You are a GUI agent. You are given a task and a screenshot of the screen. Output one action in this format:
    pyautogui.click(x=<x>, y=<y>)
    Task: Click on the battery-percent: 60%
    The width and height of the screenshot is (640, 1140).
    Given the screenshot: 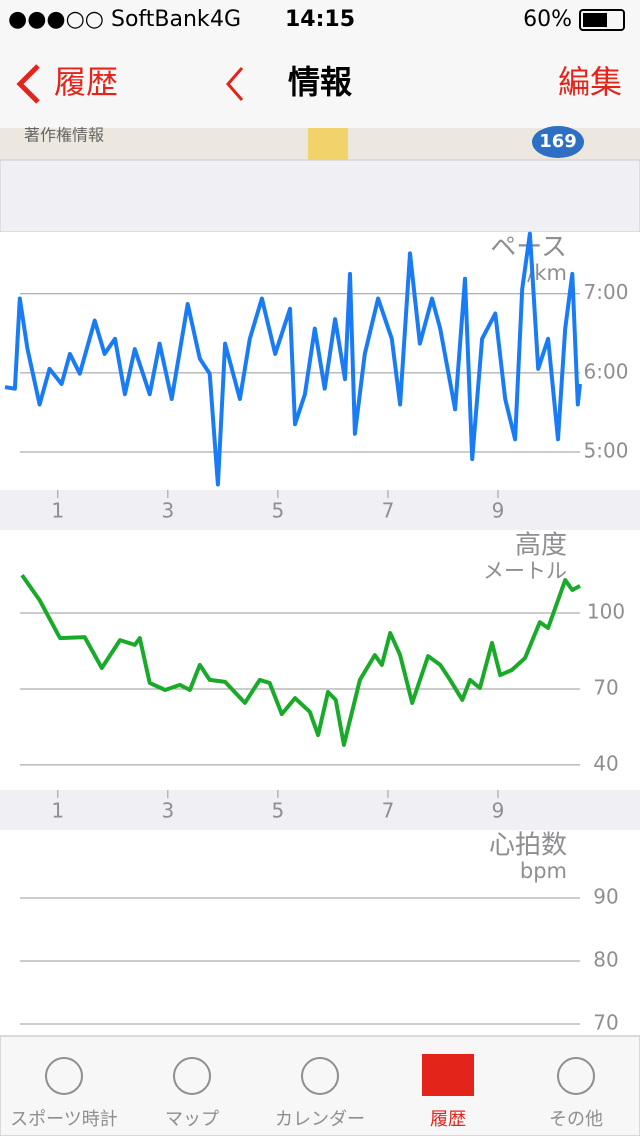 What is the action you would take?
    pyautogui.click(x=547, y=19)
    